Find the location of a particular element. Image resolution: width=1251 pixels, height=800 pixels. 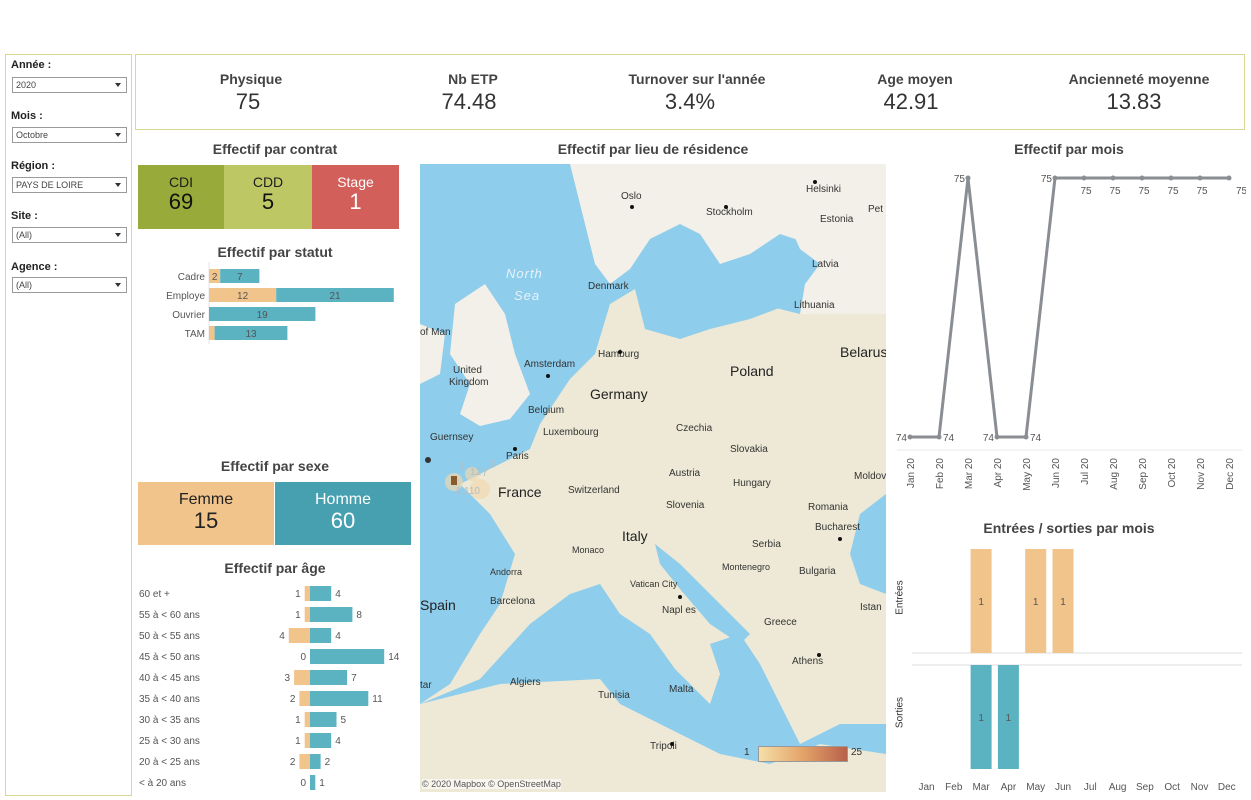

age-row-label: 35 à < 40 ans is located at coordinates (169, 699).